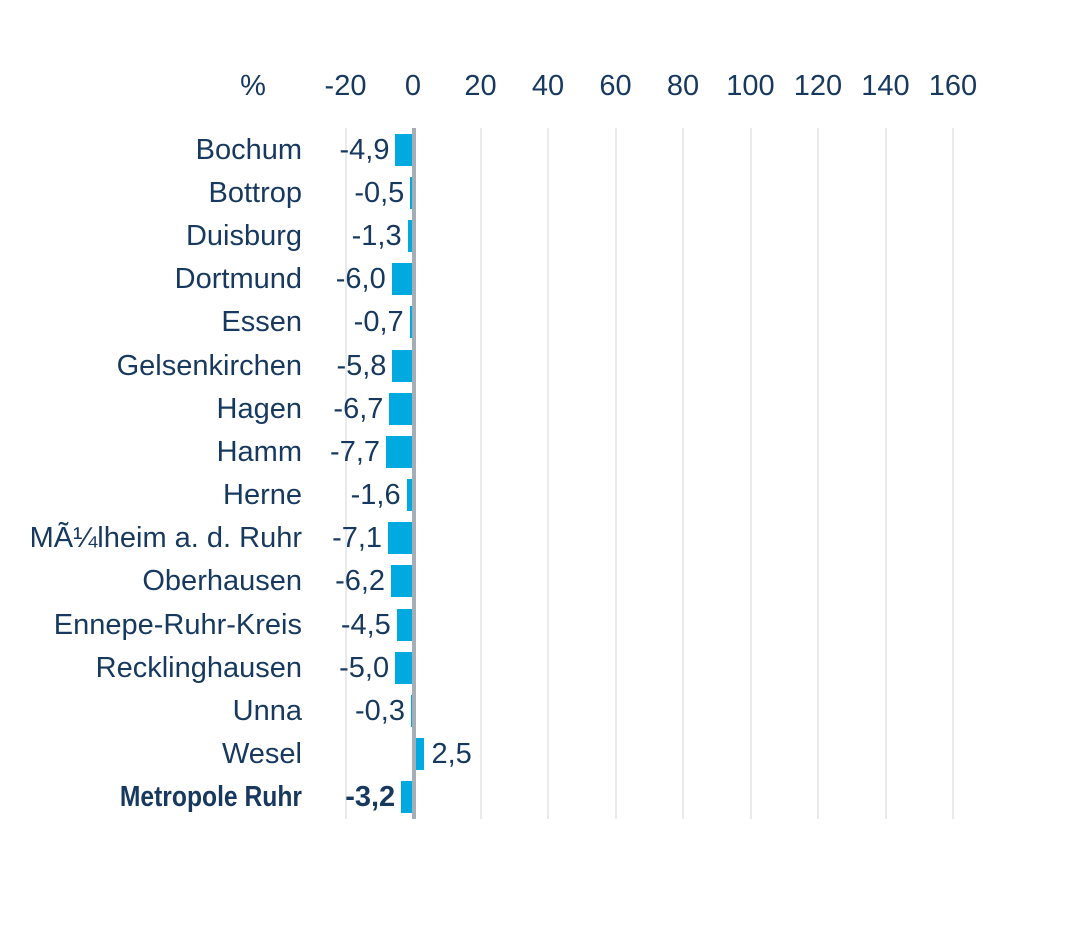  I want to click on category-label: Metropole Ruhr, so click(210, 797).